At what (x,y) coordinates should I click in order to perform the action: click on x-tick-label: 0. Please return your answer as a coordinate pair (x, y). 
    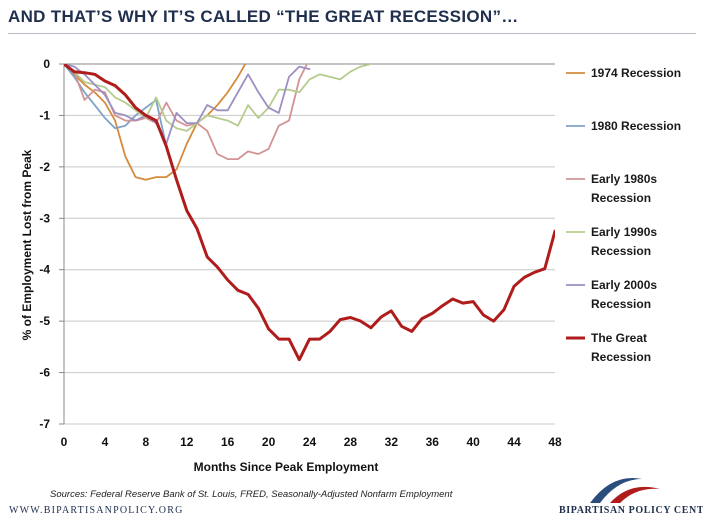
    Looking at the image, I should click on (64, 442).